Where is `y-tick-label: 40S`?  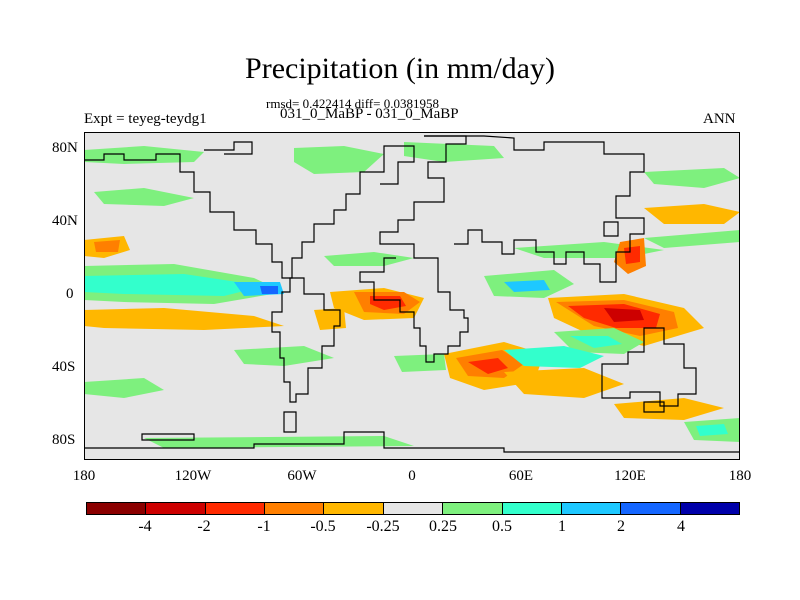 y-tick-label: 40S is located at coordinates (64, 367).